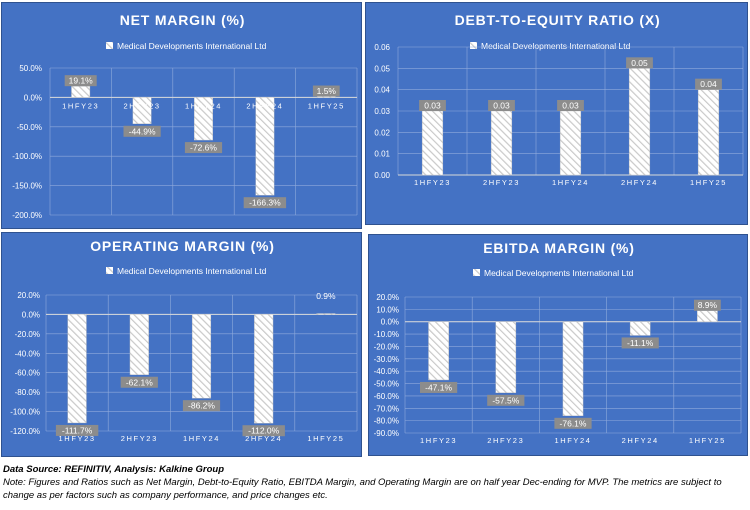 This screenshot has width=750, height=510. Describe the element at coordinates (183, 20) in the screenshot. I see `chart-title: NET MARGIN (%)` at that location.